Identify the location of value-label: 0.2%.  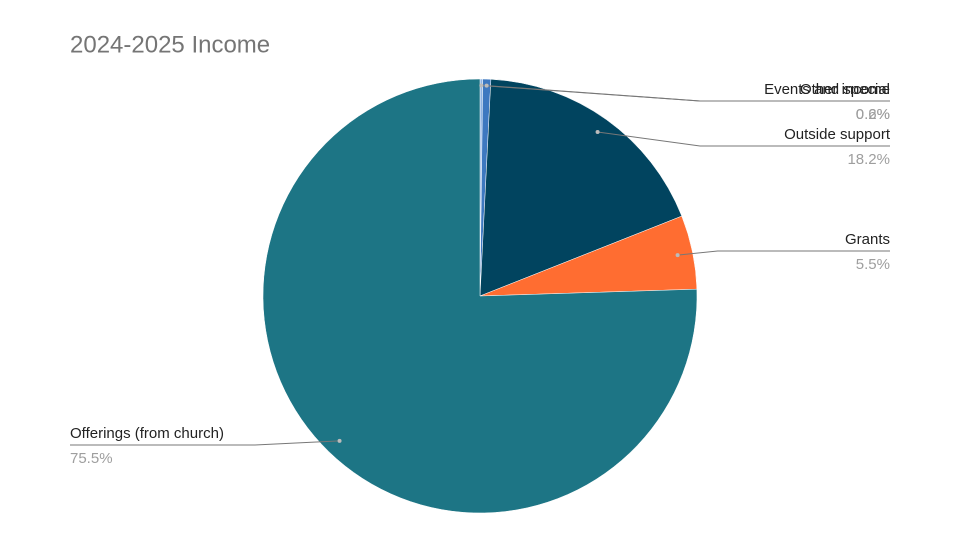
(873, 114).